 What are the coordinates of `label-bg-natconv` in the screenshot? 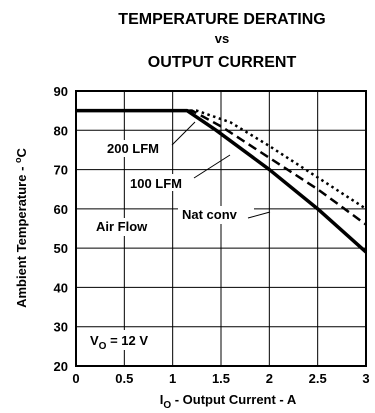 It's located at (216, 215).